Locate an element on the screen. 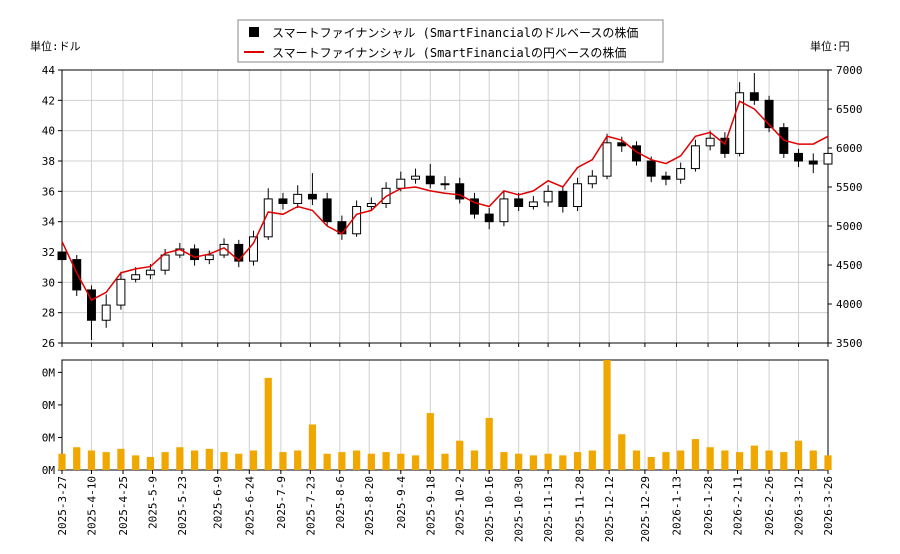 The height and width of the screenshot is (554, 900). y2-tick-label: 6500 is located at coordinates (849, 109).